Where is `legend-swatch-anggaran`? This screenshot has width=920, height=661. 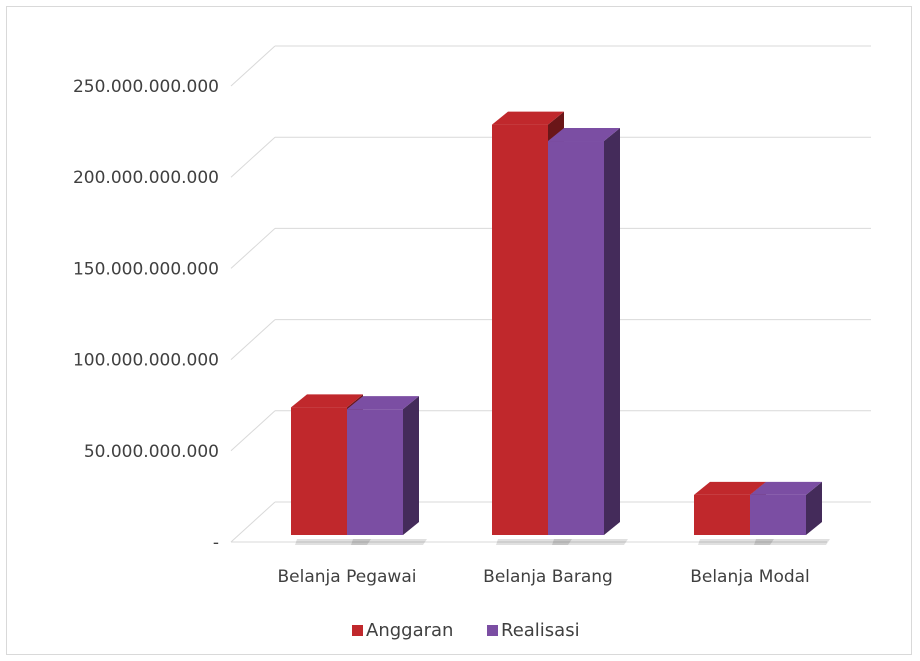
legend-swatch-anggaran is located at coordinates (357, 630).